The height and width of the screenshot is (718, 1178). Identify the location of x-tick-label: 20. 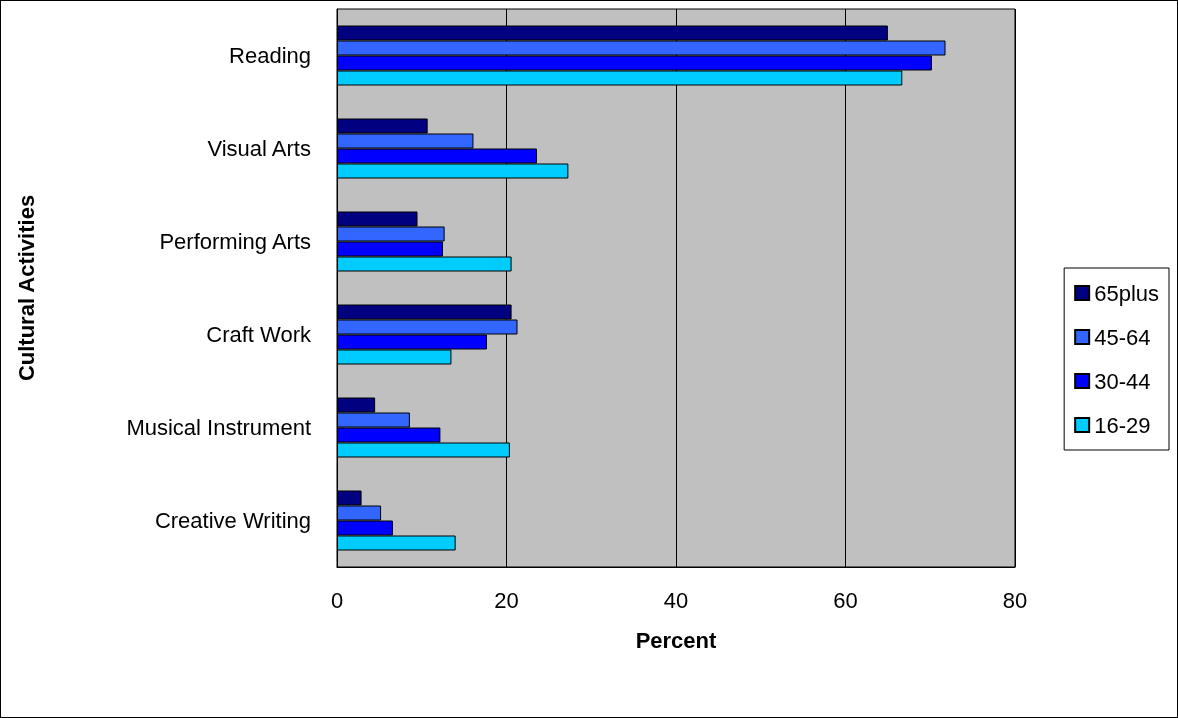
(506, 600).